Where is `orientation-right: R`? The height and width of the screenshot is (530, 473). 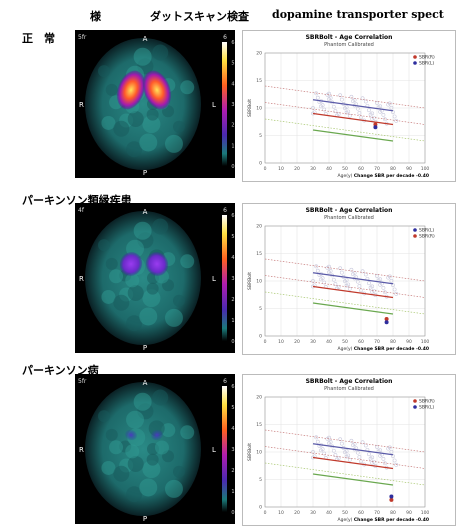 orientation-right: R is located at coordinates (81, 279).